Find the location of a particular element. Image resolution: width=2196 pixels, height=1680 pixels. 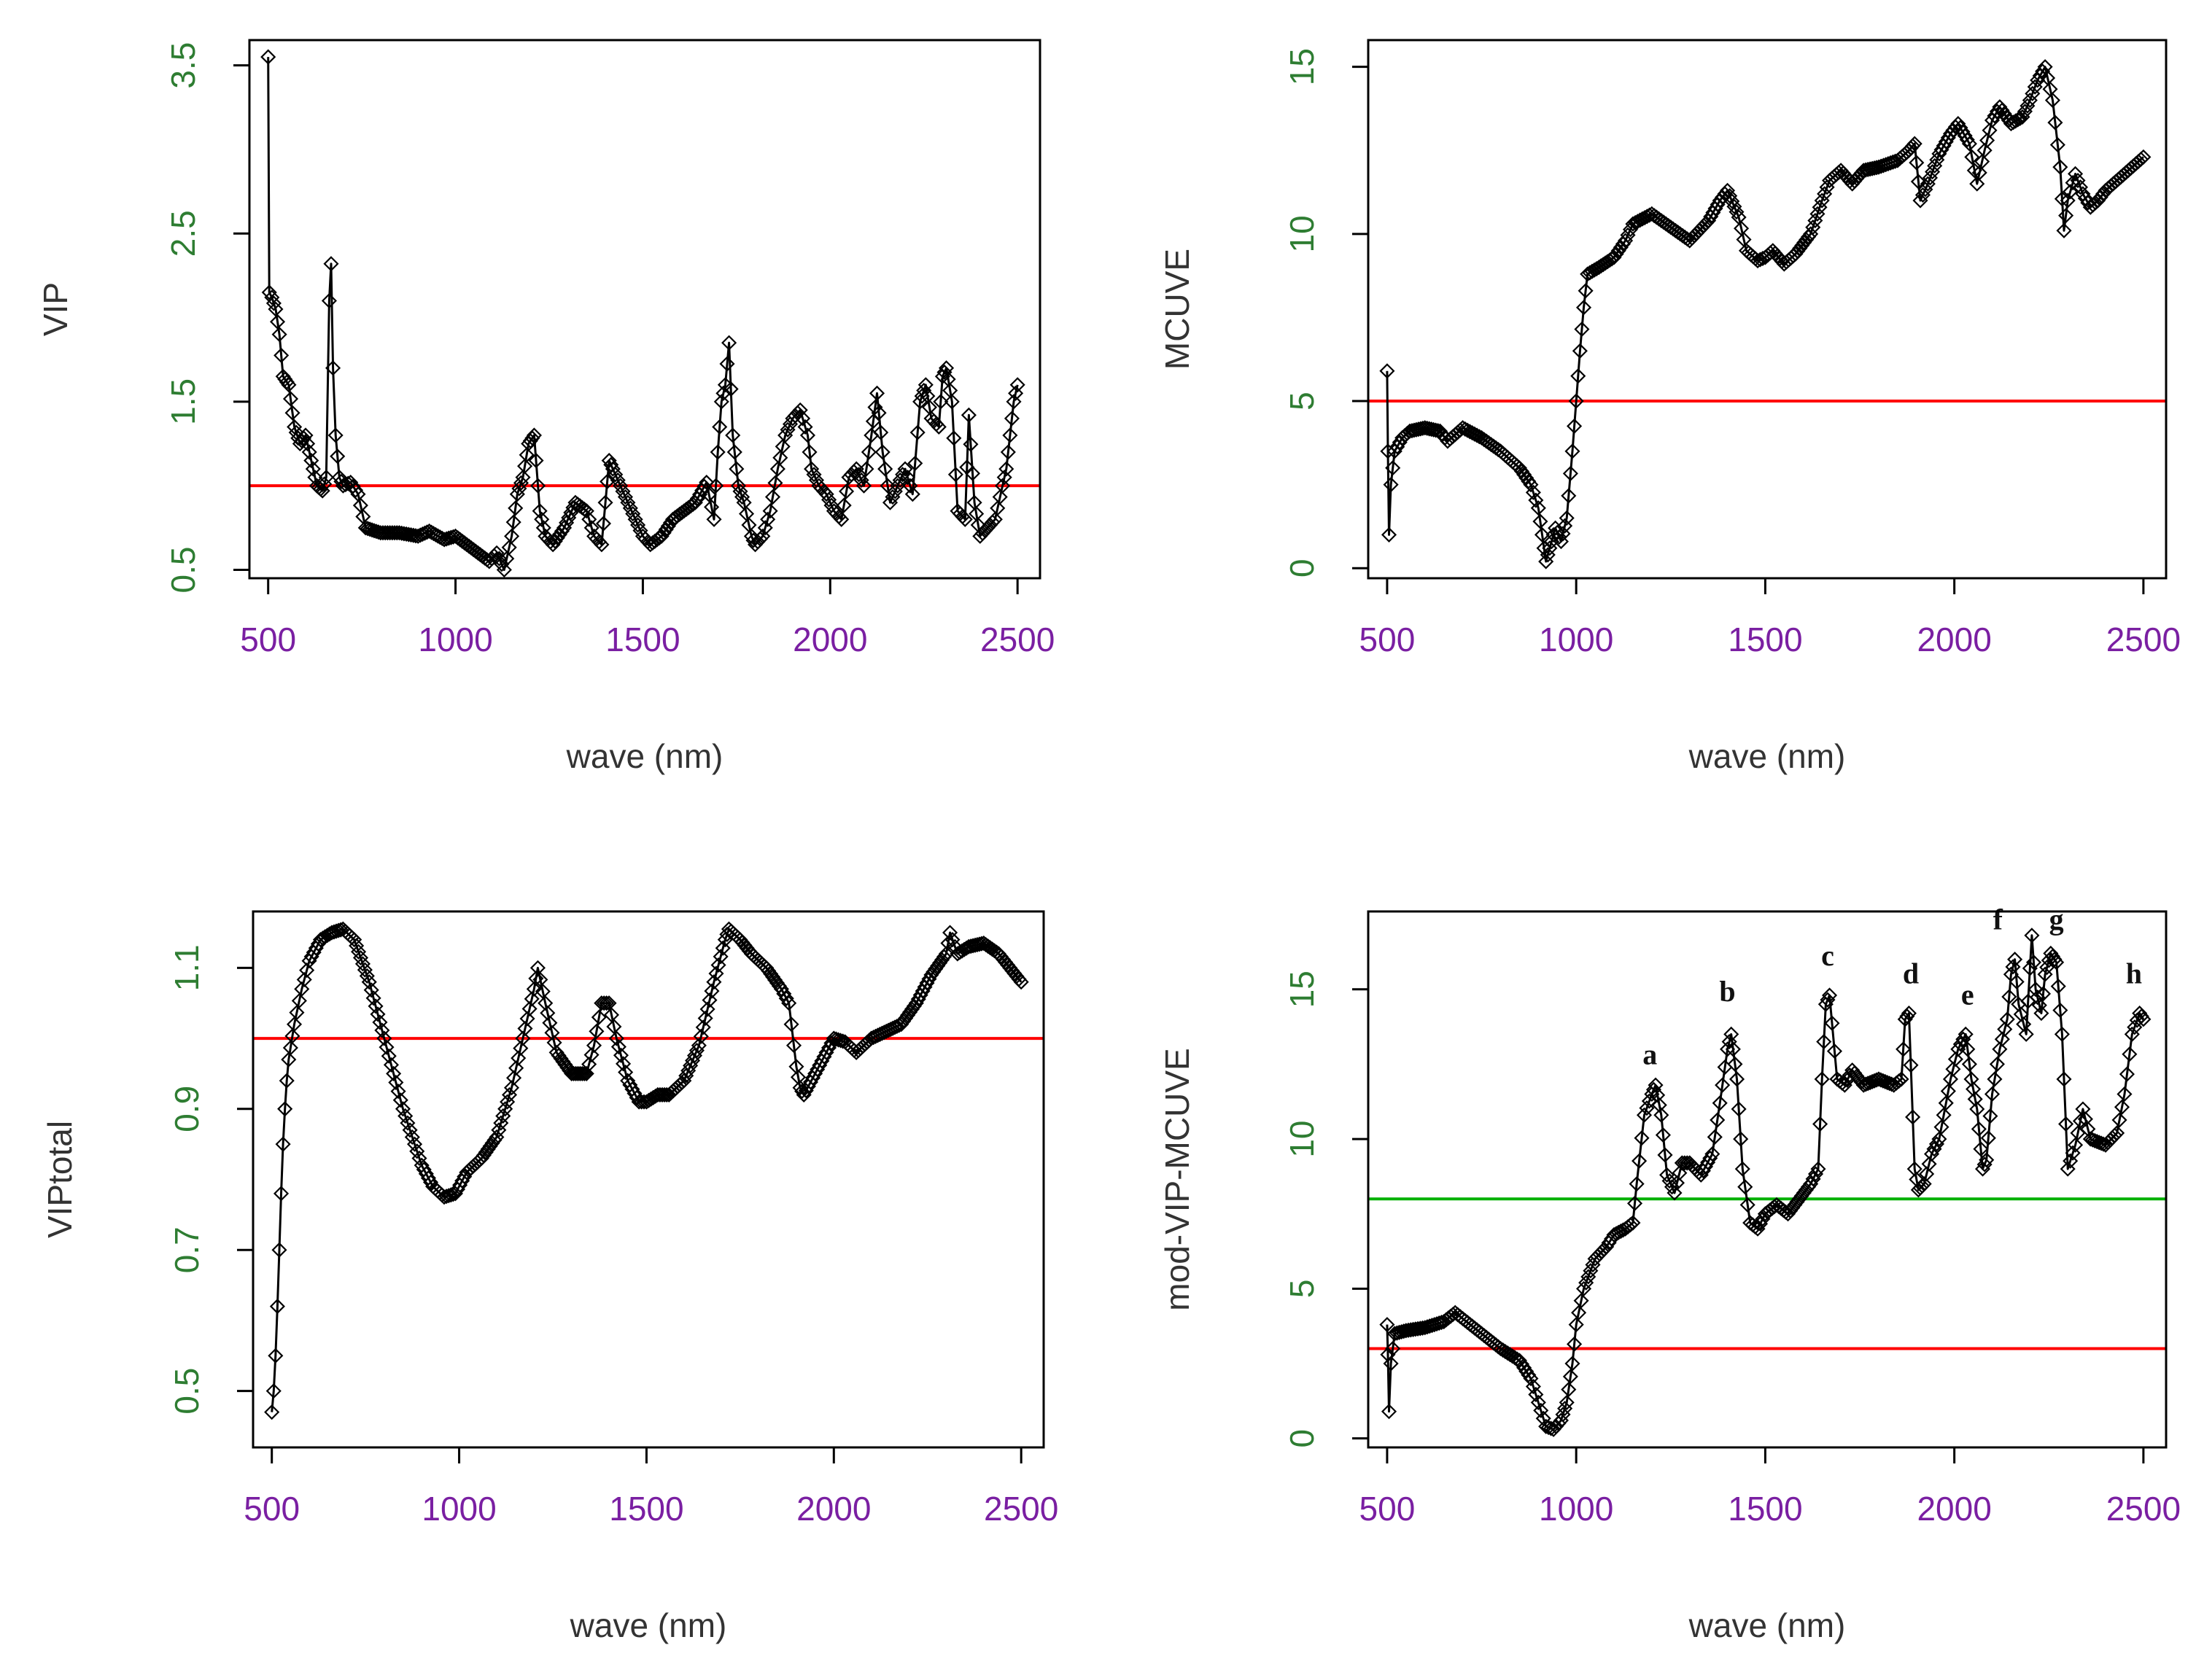

viptotal-y-tick-label: 0.5 is located at coordinates (187, 1391).